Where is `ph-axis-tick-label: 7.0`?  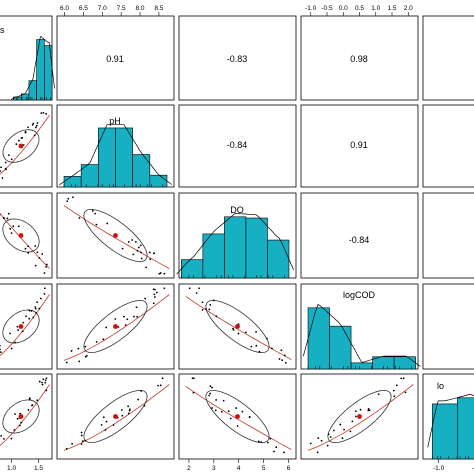 ph-axis-tick-label: 7.0 is located at coordinates (102, 8).